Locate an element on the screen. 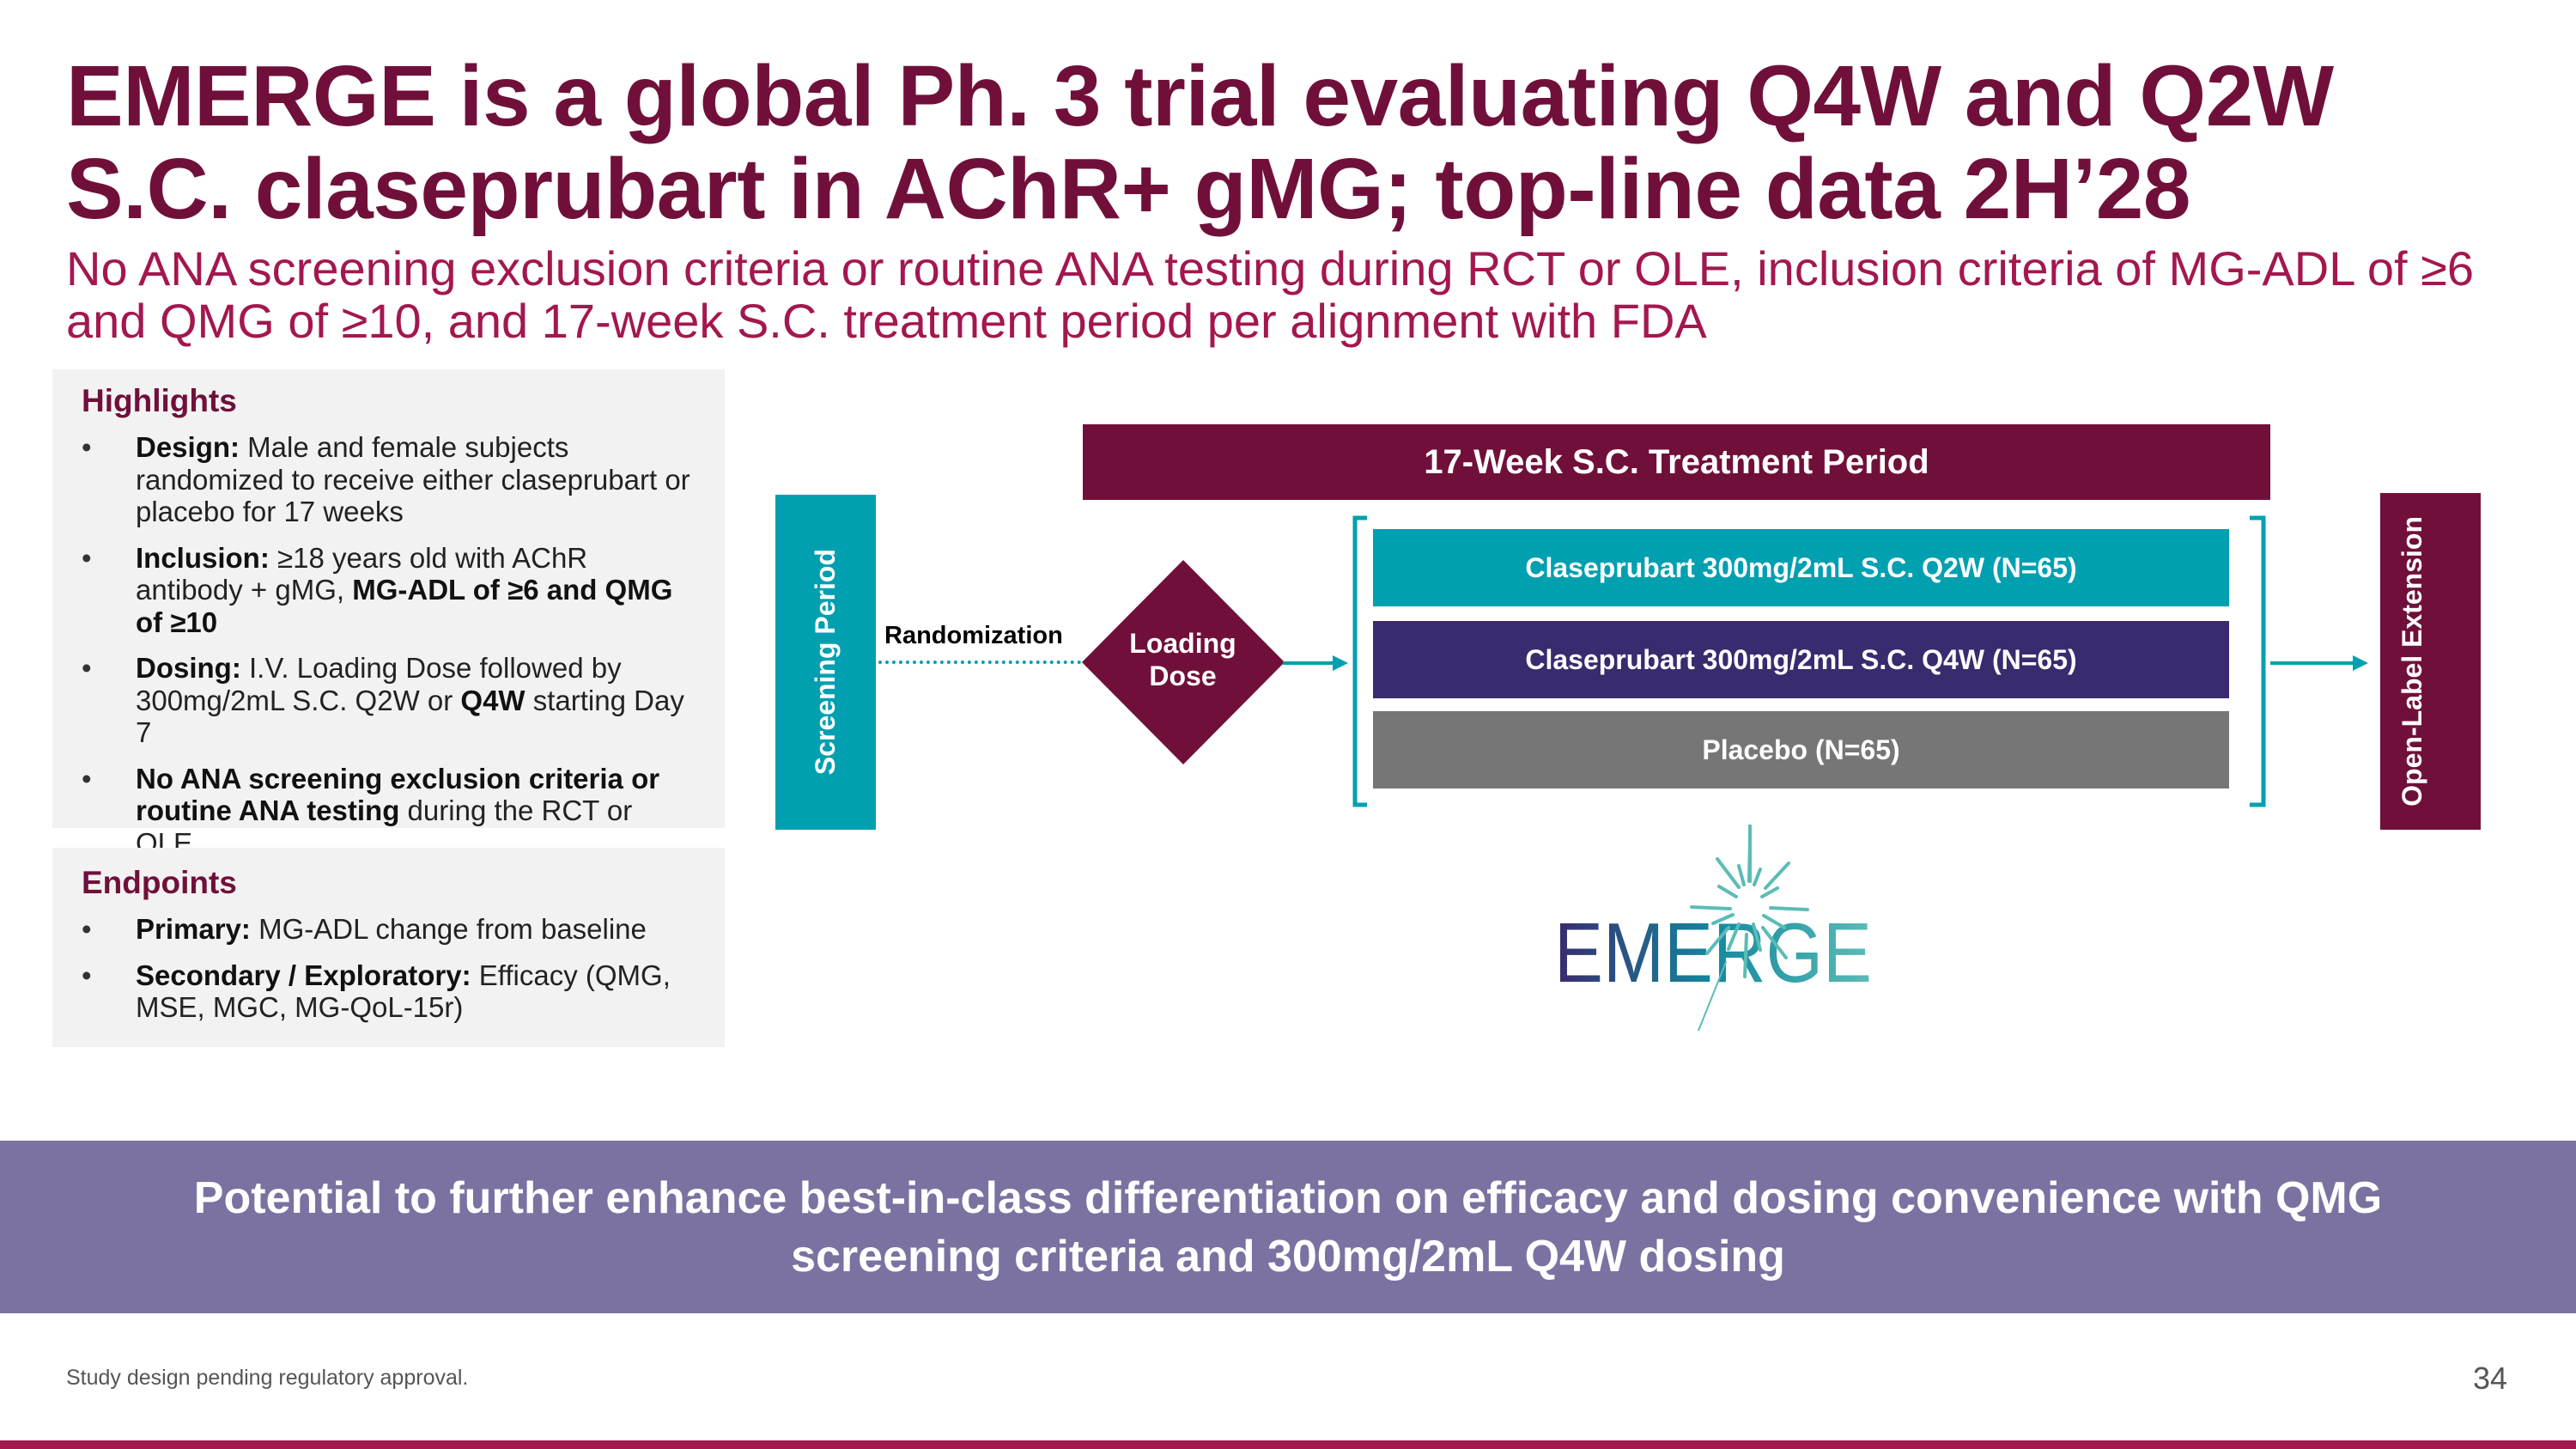 The height and width of the screenshot is (1449, 2576). loading-dose-diamond is located at coordinates (1184, 662).